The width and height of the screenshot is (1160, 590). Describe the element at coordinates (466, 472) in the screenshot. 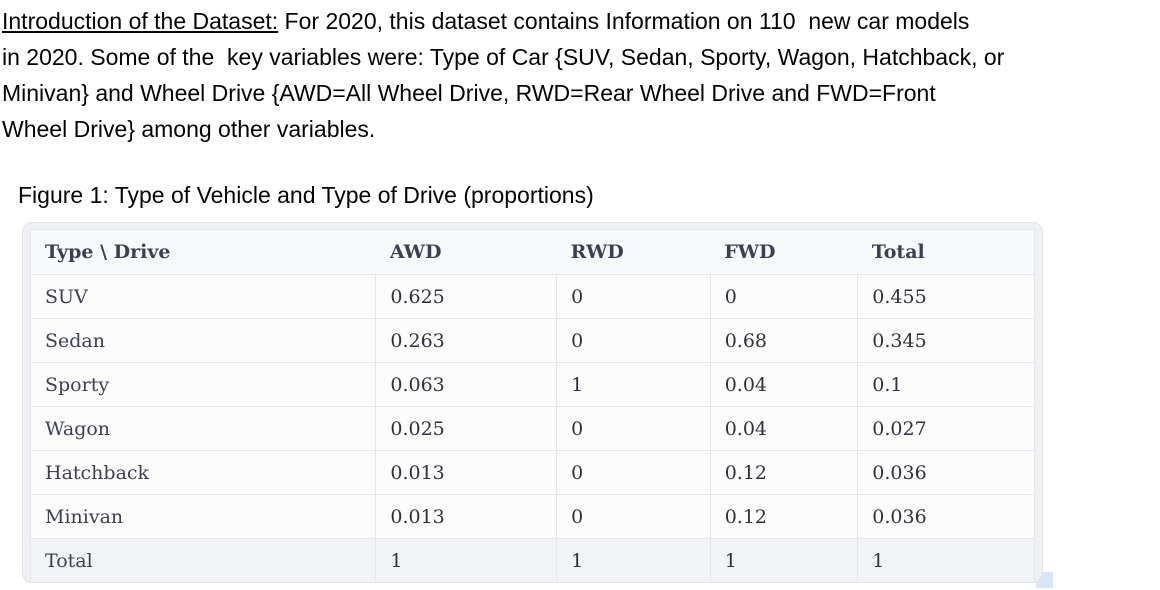

I see `cell-hatchback-awd: 0.013` at that location.